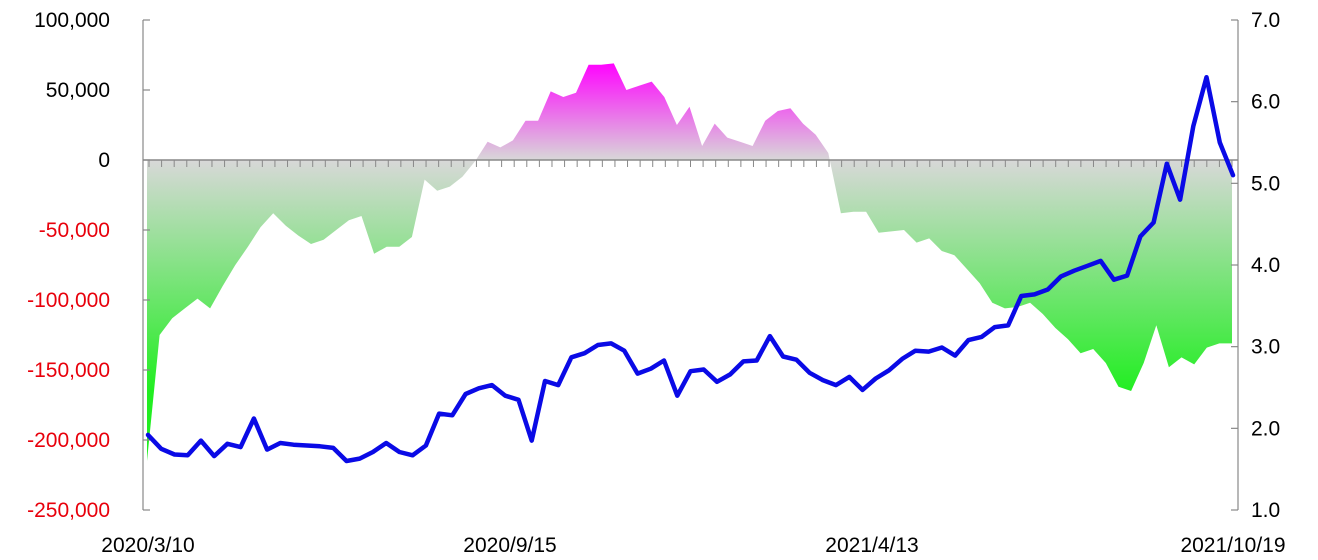 This screenshot has height=560, width=1318. Describe the element at coordinates (693, 545) in the screenshot. I see `x-axis-labels: 2020/3/10 2020/9/15 2021/4/13 2021/10/19` at that location.